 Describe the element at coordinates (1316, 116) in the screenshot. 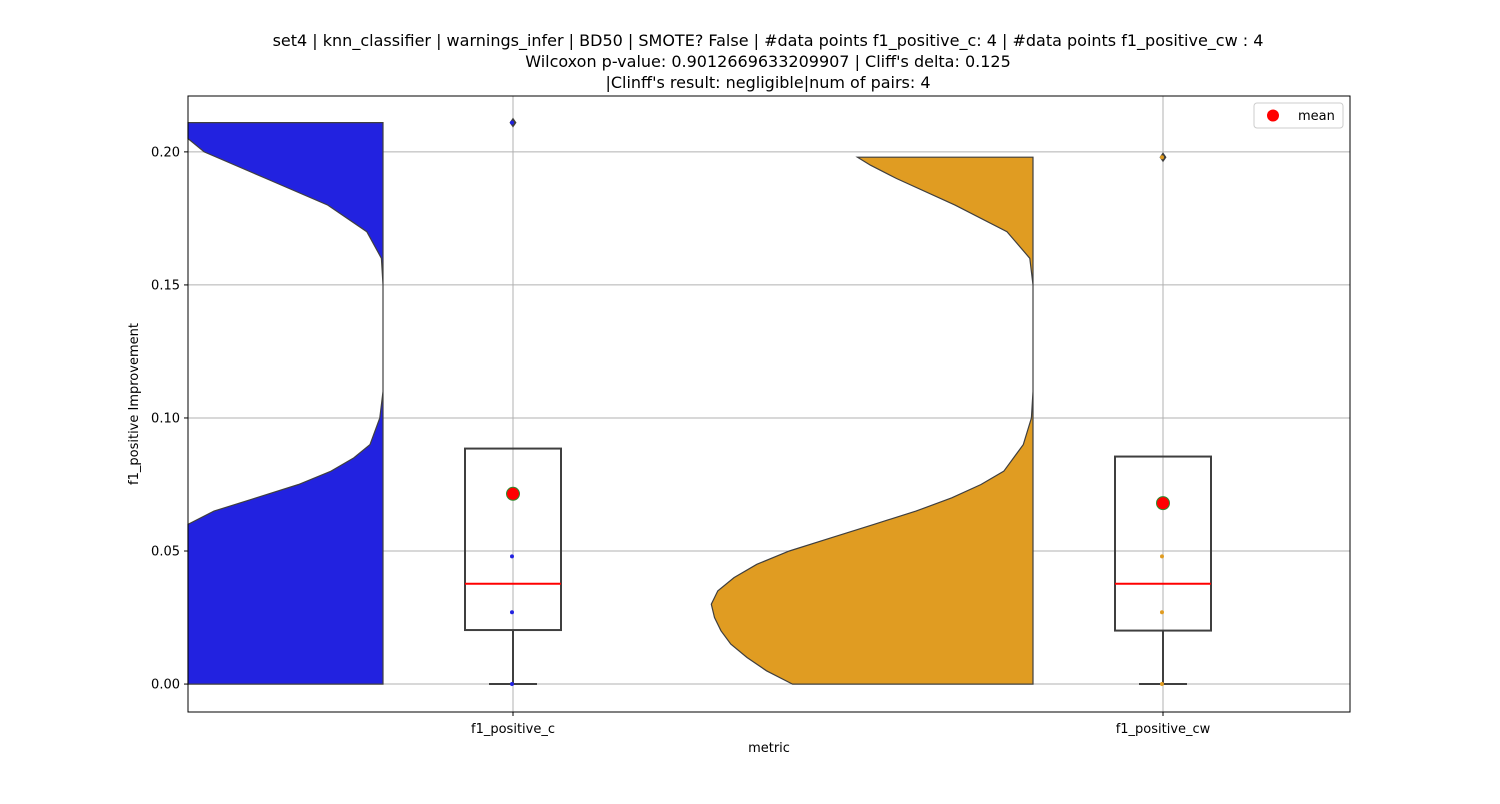

I see `legend-mean-label: mean` at that location.